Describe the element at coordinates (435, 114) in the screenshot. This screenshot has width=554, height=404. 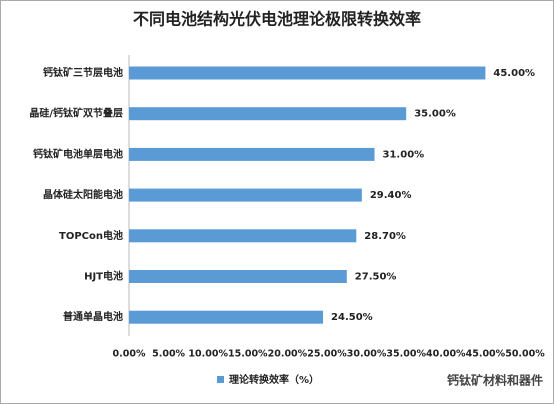
I see `value-label: 35.00%` at that location.